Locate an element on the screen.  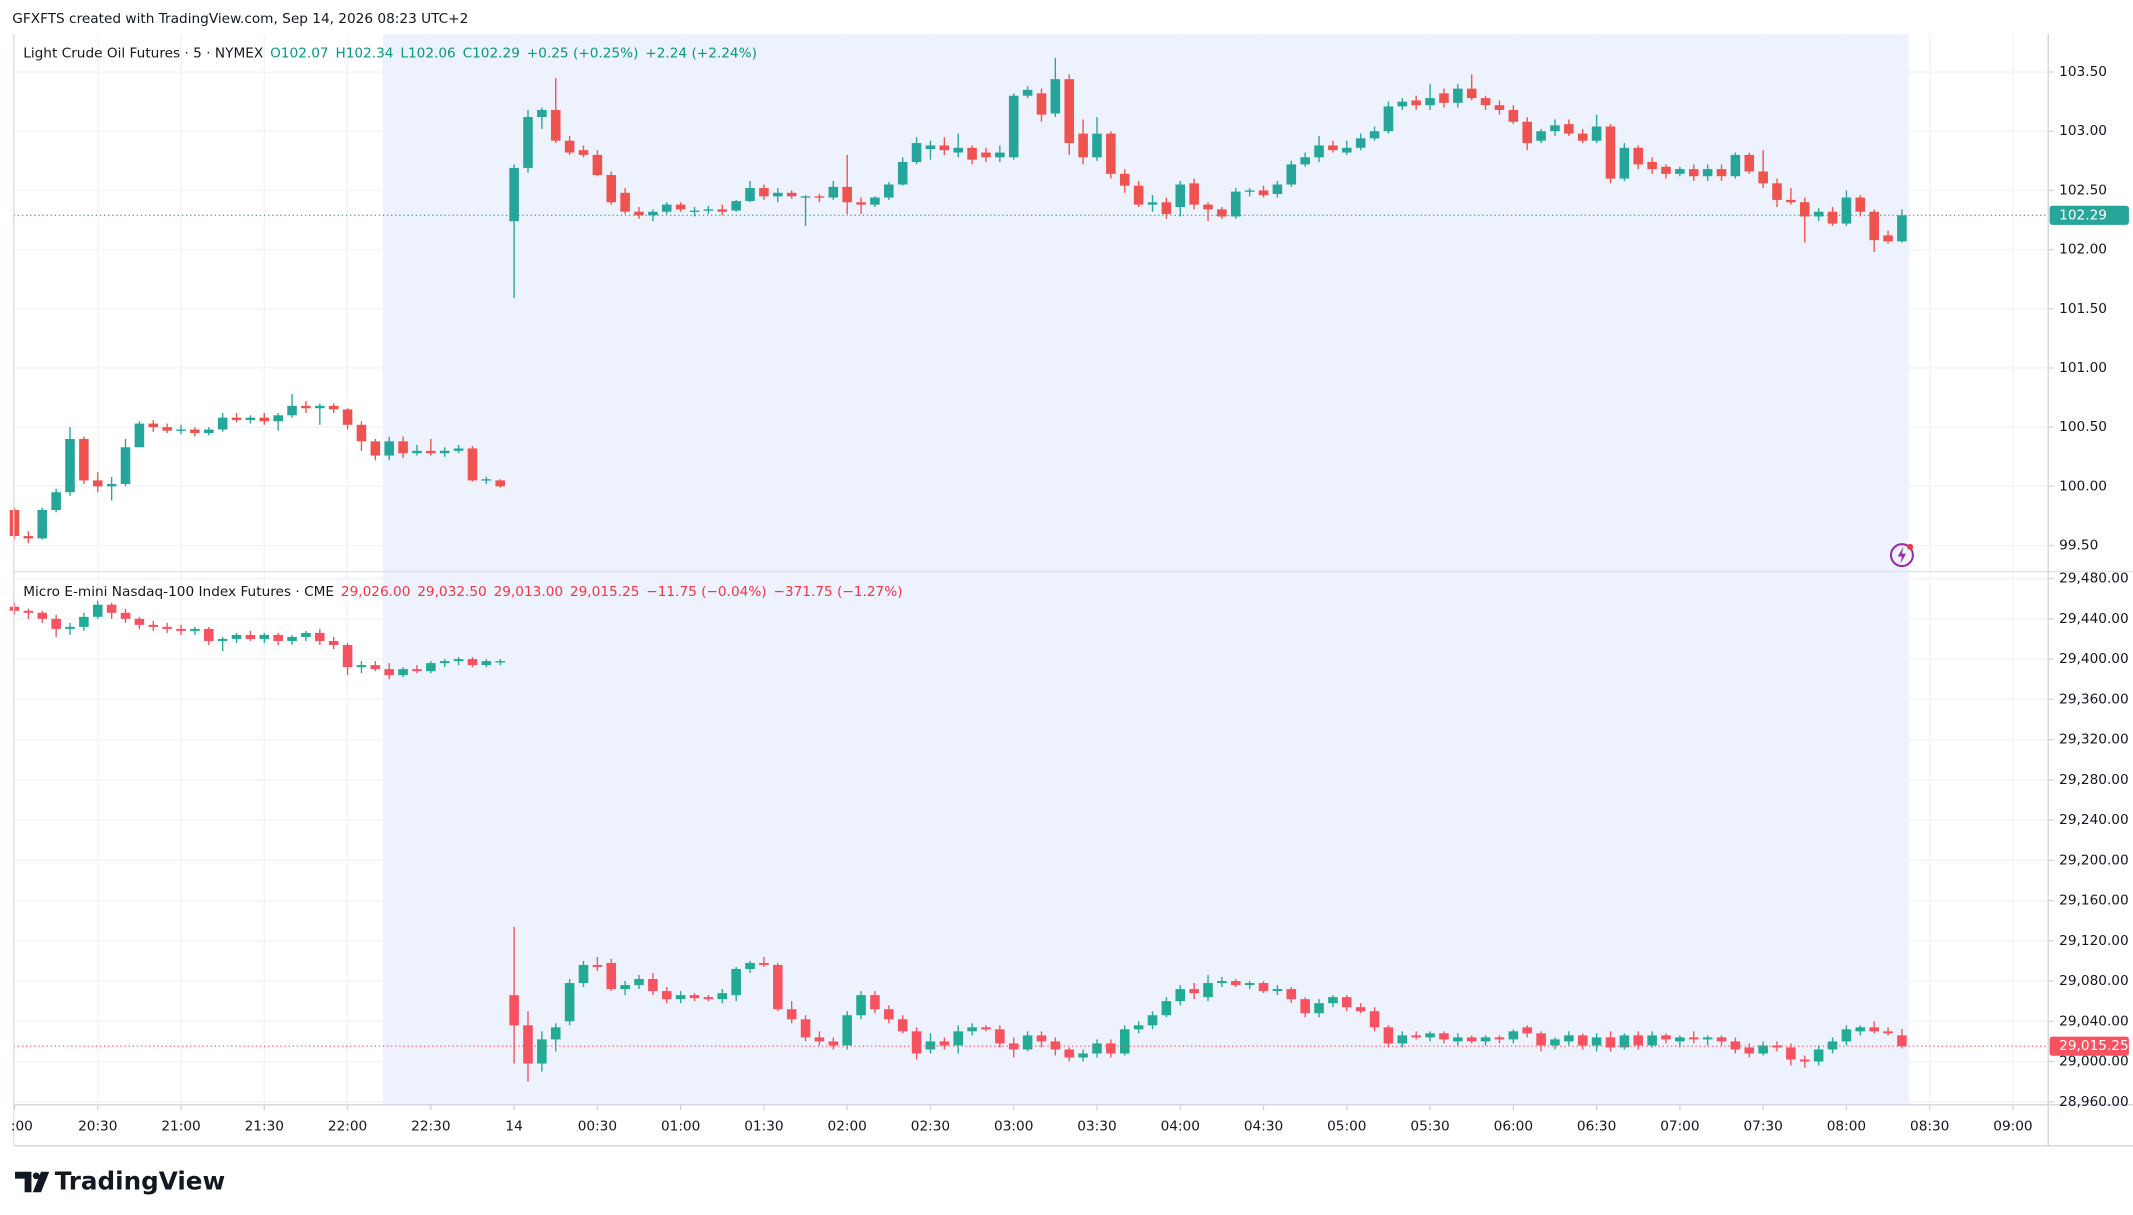
alert-circle is located at coordinates (1901, 555).